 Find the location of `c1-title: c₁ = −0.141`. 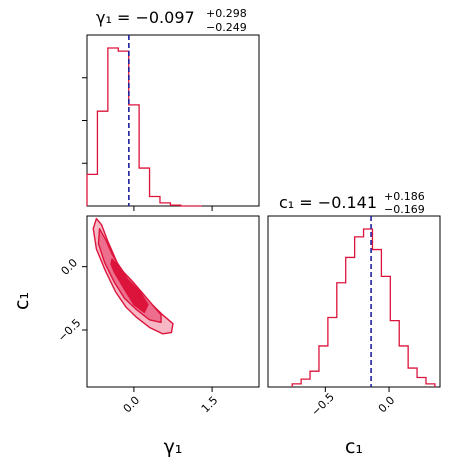

c1-title: c₁ = −0.141 is located at coordinates (328, 202).